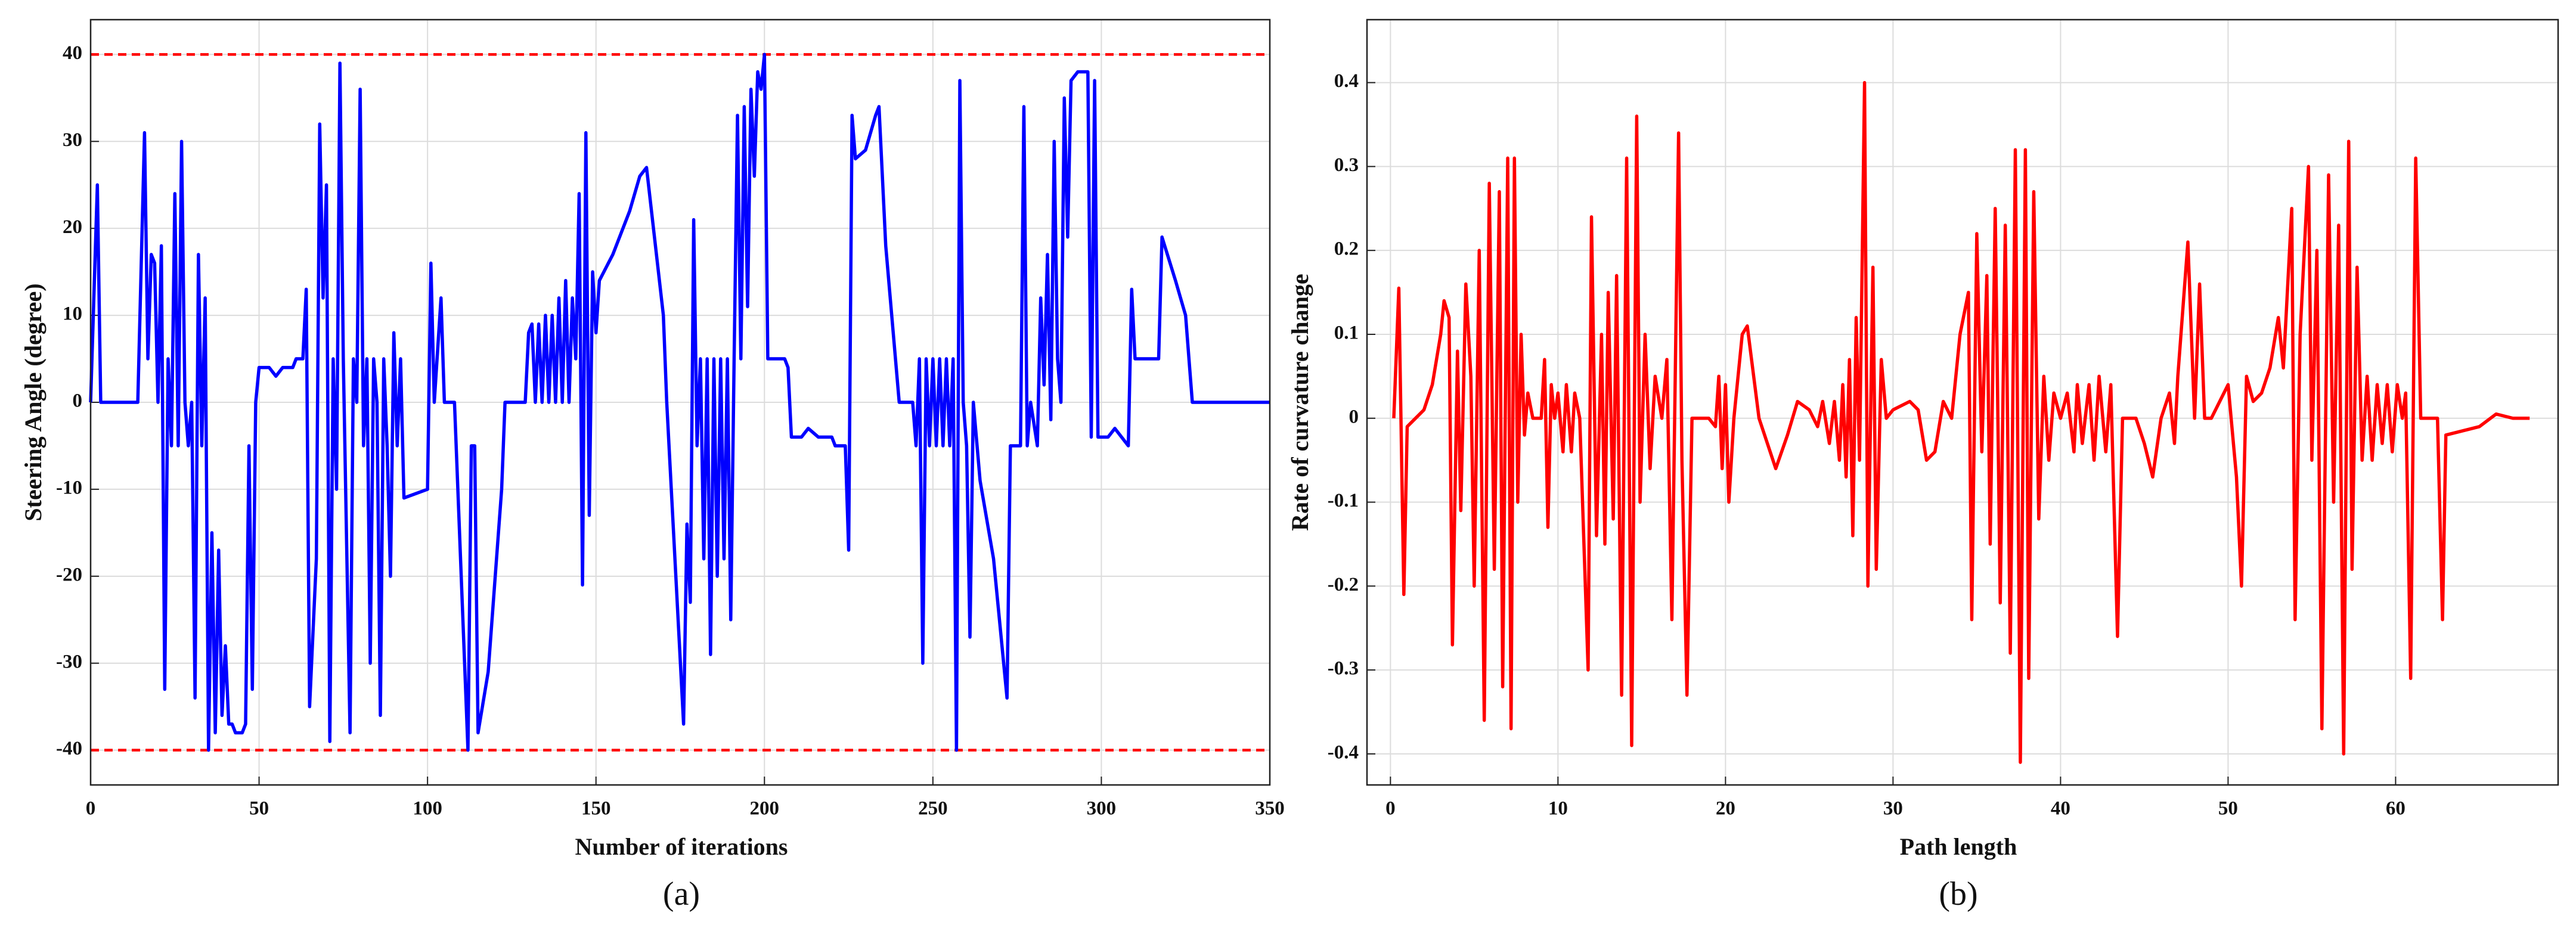  What do you see at coordinates (2060, 809) in the screenshot?
I see `x-tick-label: 40` at bounding box center [2060, 809].